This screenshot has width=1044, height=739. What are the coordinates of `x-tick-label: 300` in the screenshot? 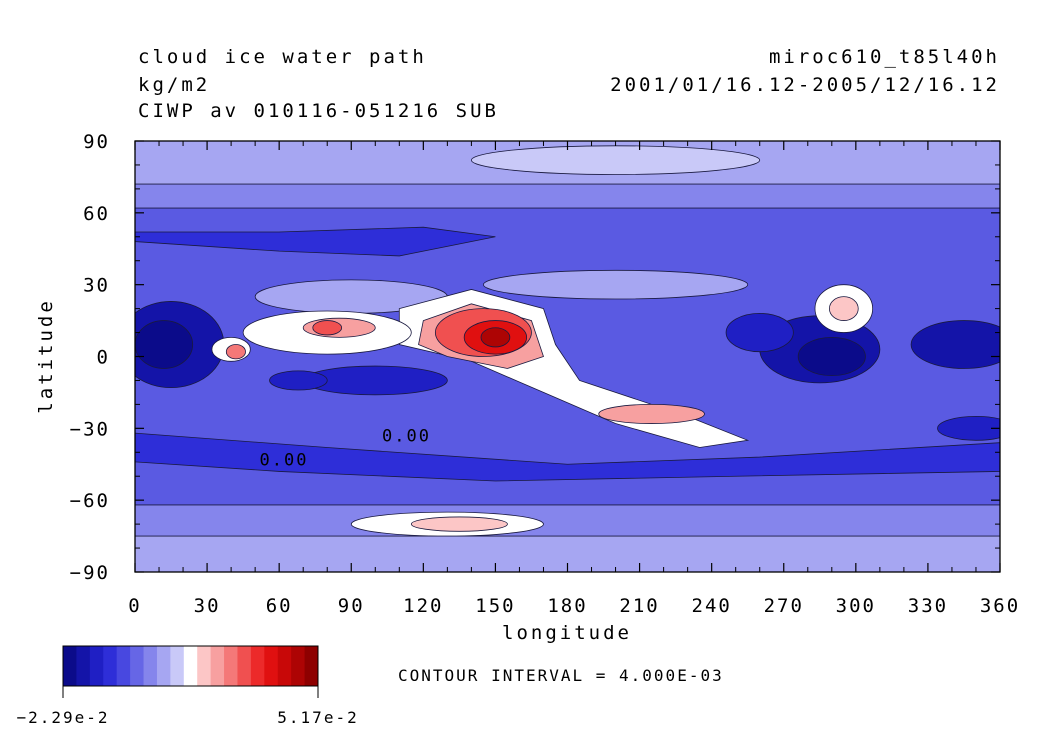 It's located at (856, 606).